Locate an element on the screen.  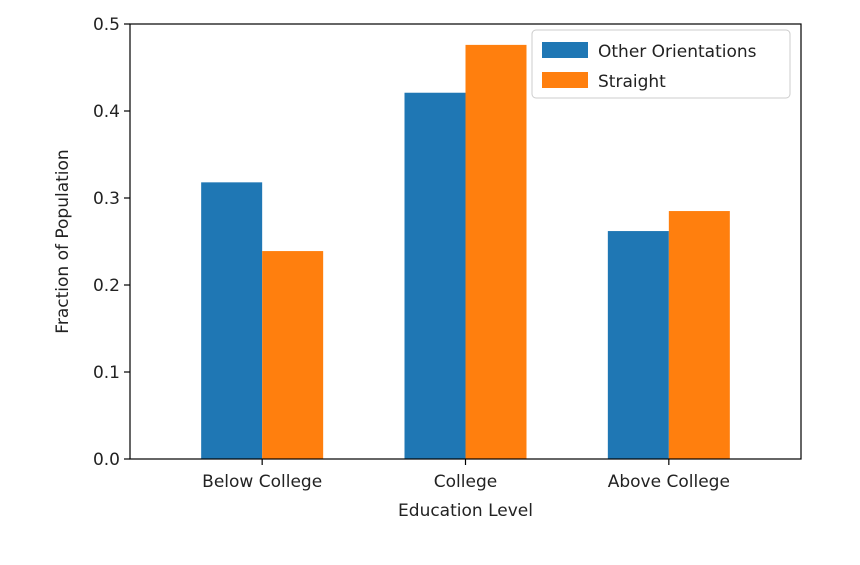
bar-straight-below-college is located at coordinates (293, 355).